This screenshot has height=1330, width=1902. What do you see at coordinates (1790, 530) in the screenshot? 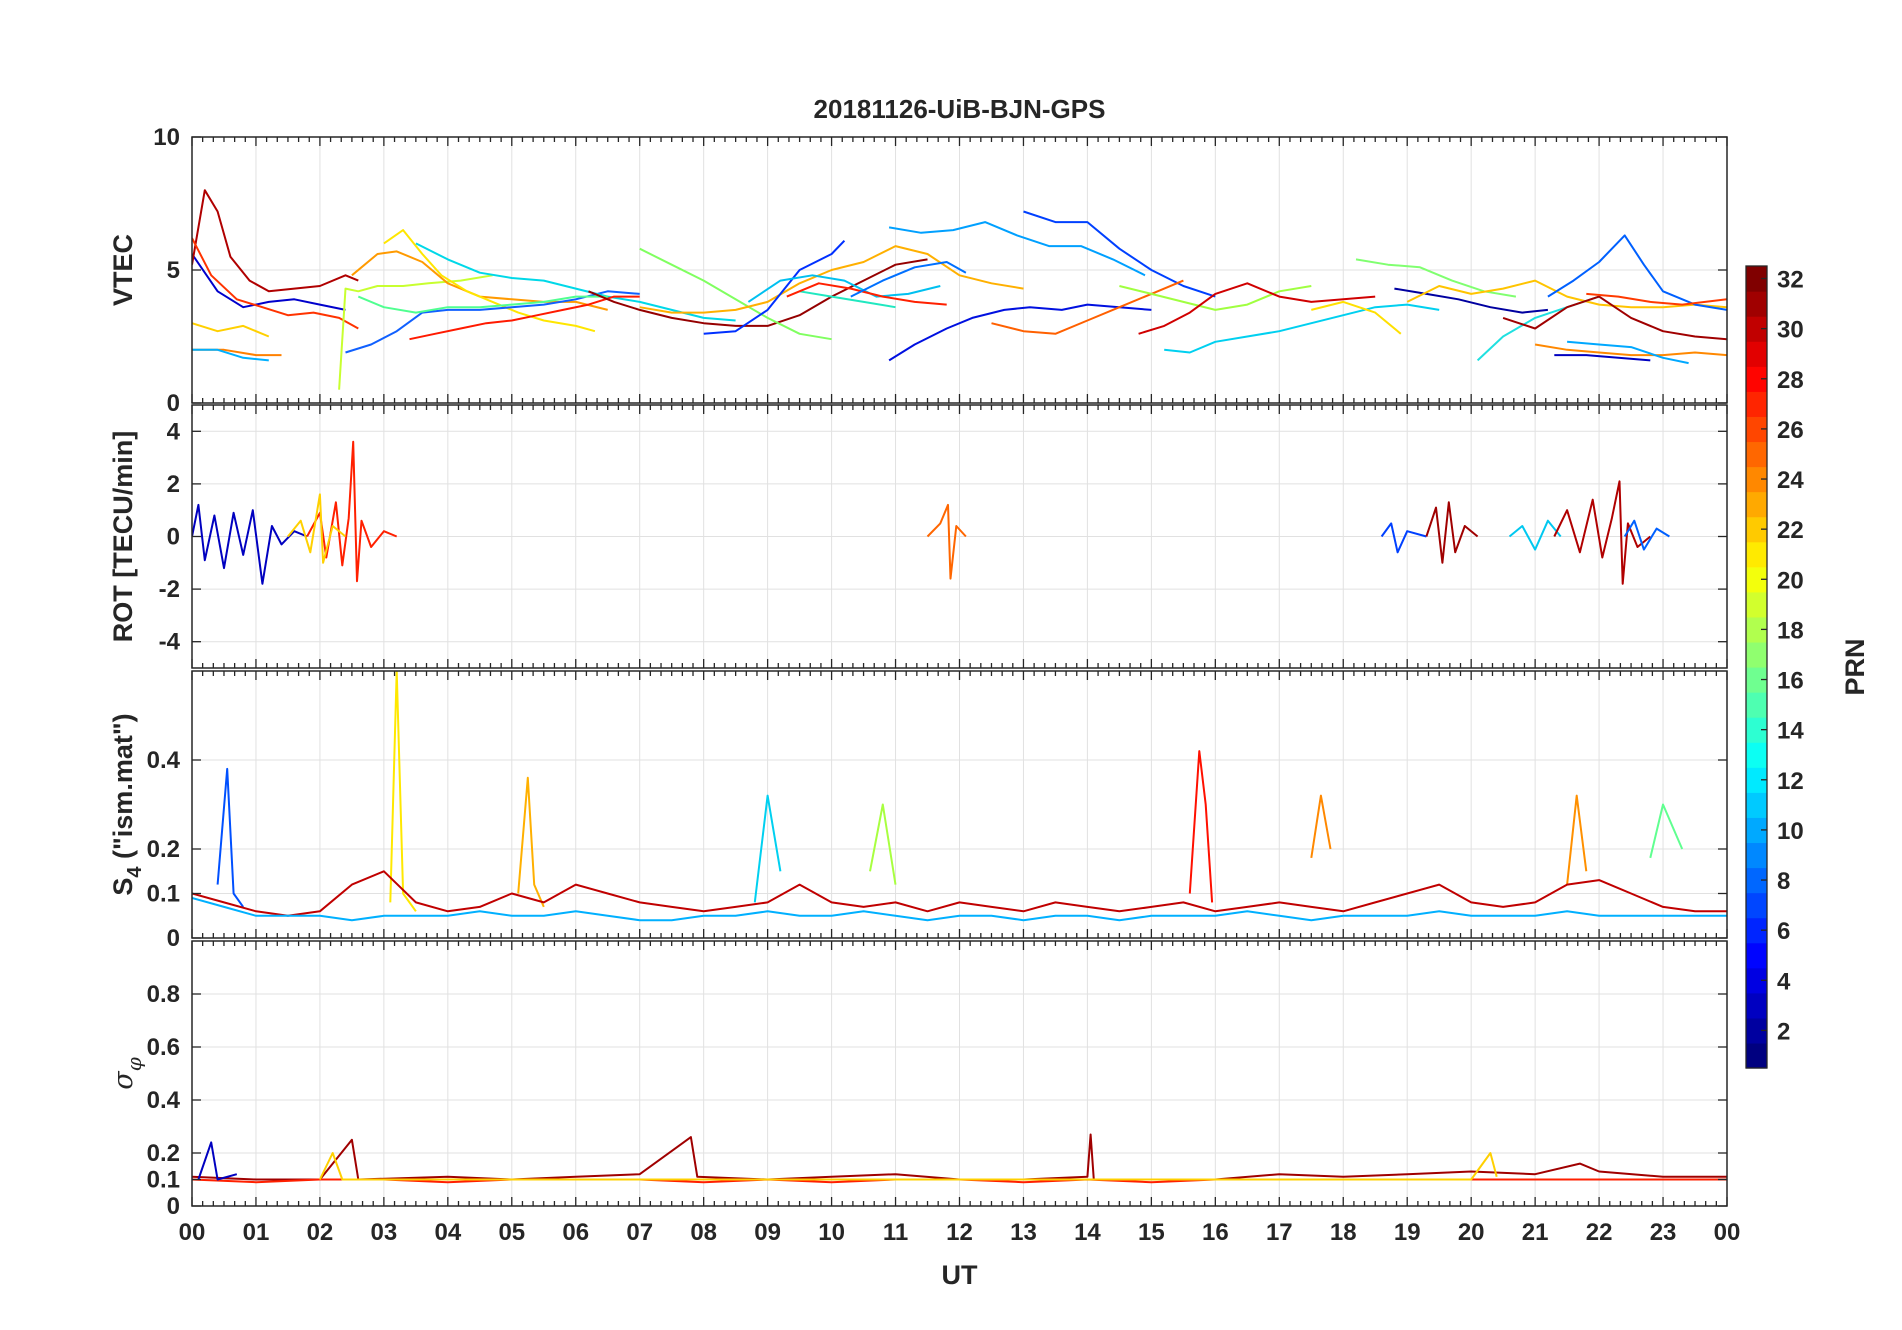
I see `colorbar-tick-label: 22` at bounding box center [1790, 530].